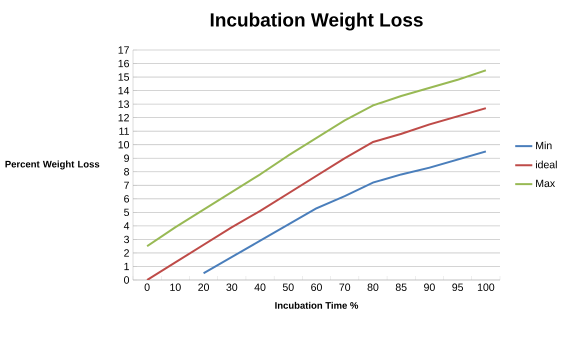  What do you see at coordinates (373, 287) in the screenshot?
I see `x-tick-label: 80` at bounding box center [373, 287].